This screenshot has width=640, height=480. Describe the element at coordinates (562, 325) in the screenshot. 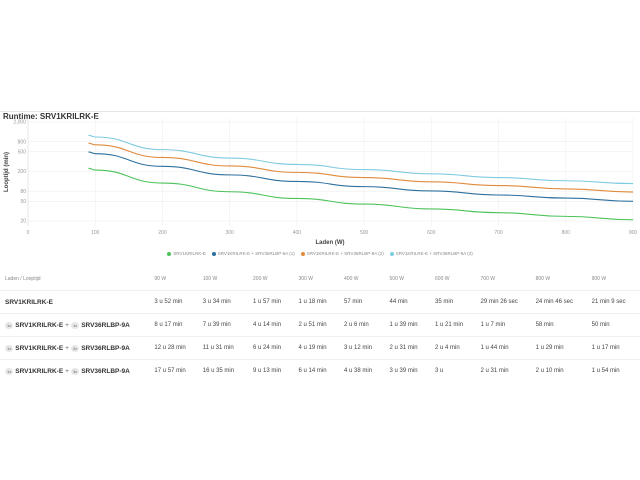

I see `runtime-cell: 58 min` at that location.